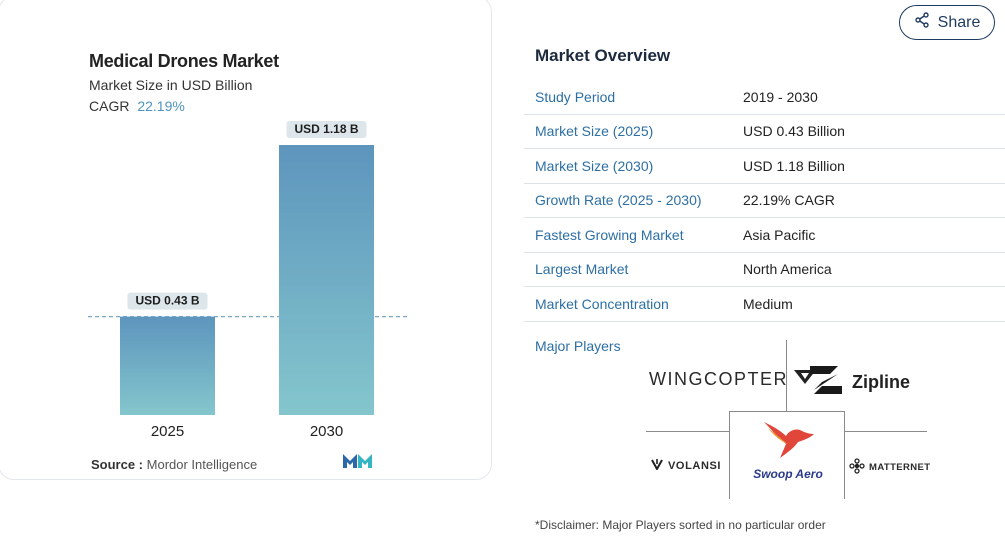 The width and height of the screenshot is (1005, 540). What do you see at coordinates (826, 382) in the screenshot?
I see `zipline-mark-icon` at bounding box center [826, 382].